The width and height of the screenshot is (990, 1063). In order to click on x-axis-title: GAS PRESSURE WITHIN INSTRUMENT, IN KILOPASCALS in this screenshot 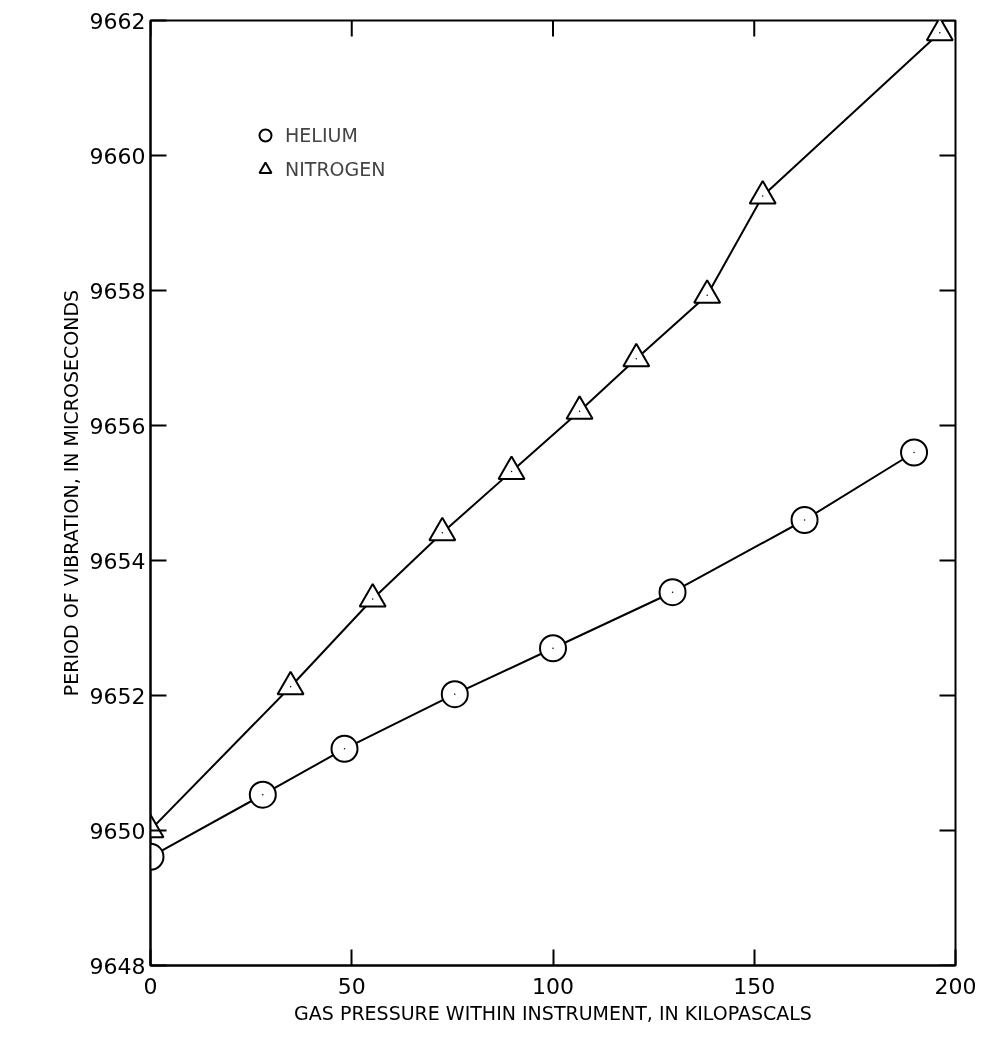, I will do `click(553, 1012)`.